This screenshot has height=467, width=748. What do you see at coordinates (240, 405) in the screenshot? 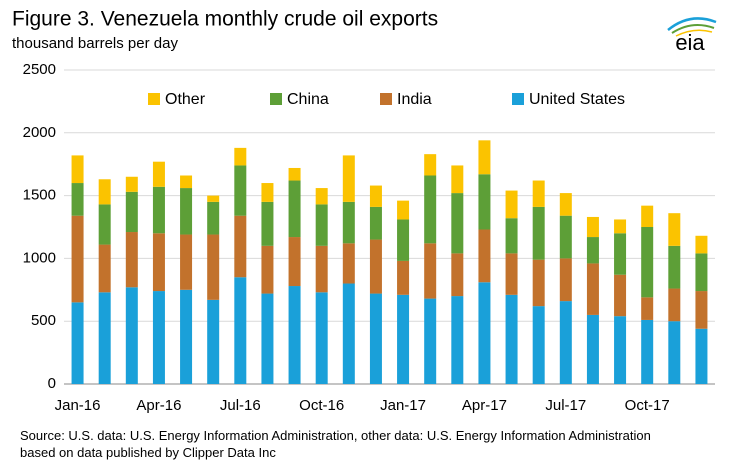
I see `x-tick-label: Jul-16` at bounding box center [240, 405].